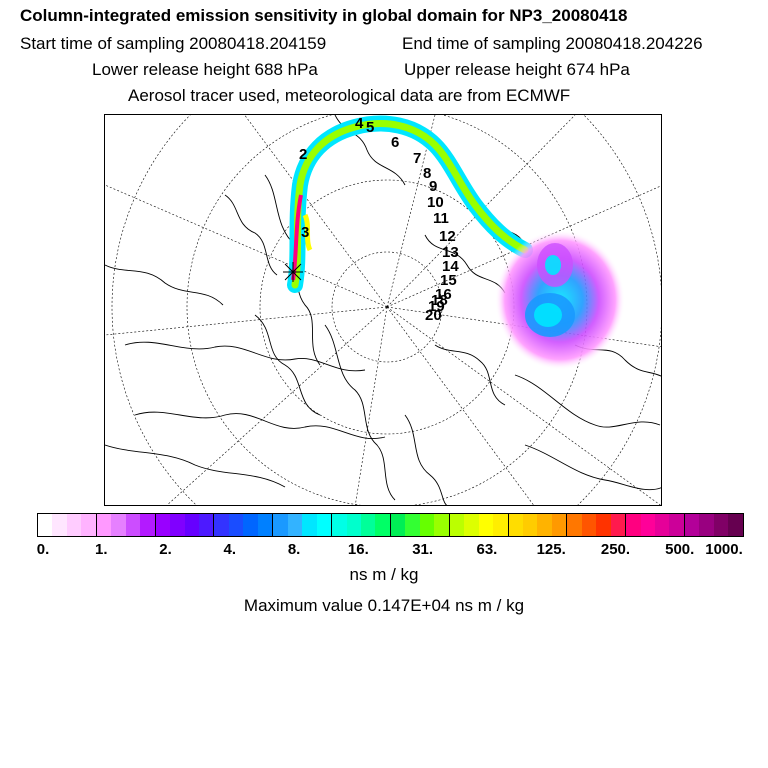 Image resolution: width=768 pixels, height=768 pixels. Describe the element at coordinates (680, 549) in the screenshot. I see `colorbar-tick-label: 500.` at that location.